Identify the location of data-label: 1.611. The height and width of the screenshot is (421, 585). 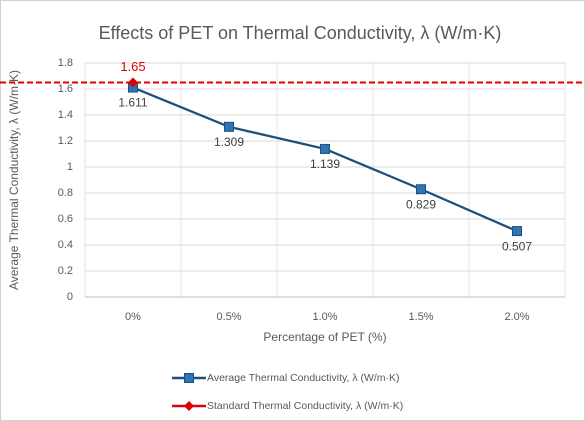
(132, 103).